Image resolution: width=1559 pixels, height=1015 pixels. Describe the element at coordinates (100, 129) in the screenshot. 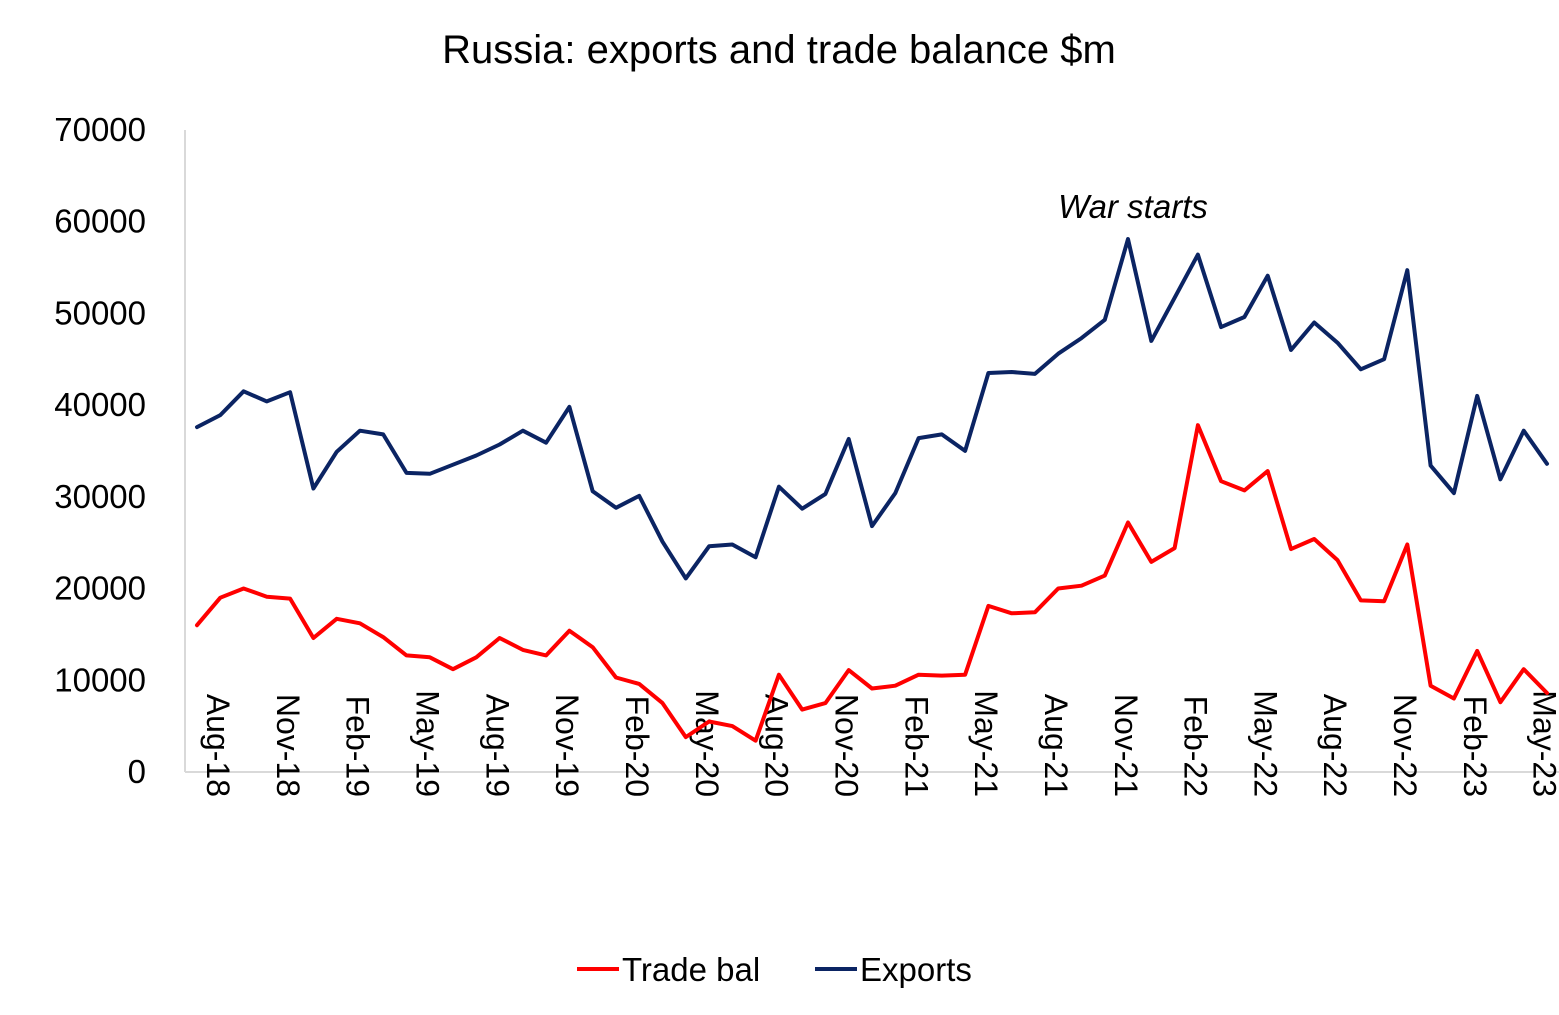

I see `y-tick-label: 70000` at that location.